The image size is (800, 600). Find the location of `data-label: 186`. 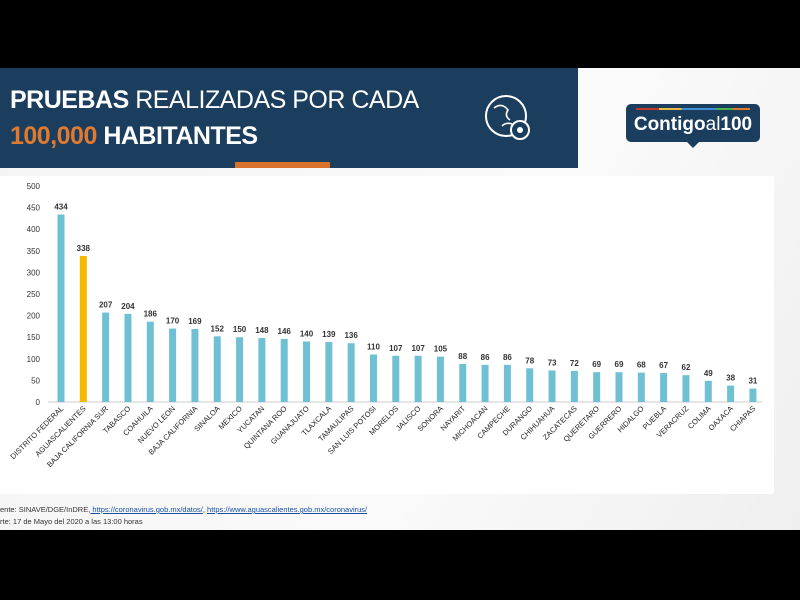

data-label: 186 is located at coordinates (151, 314).